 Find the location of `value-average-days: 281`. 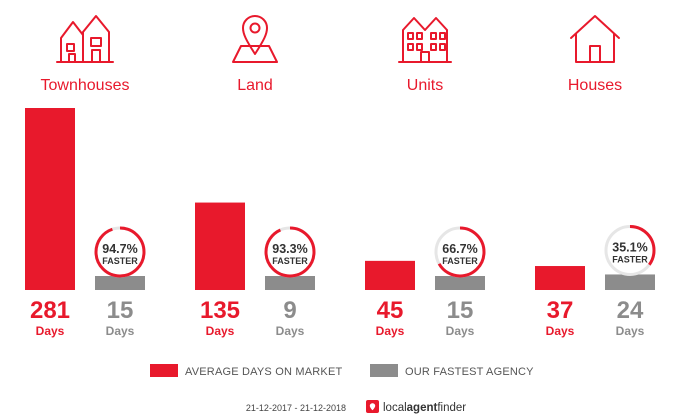

value-average-days: 281 is located at coordinates (50, 310).